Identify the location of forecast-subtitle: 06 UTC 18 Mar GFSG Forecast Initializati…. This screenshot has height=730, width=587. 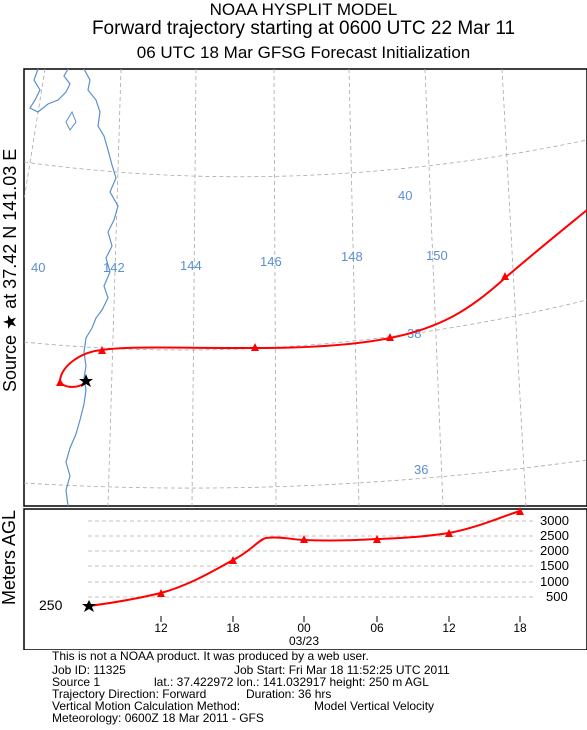
(303, 52).